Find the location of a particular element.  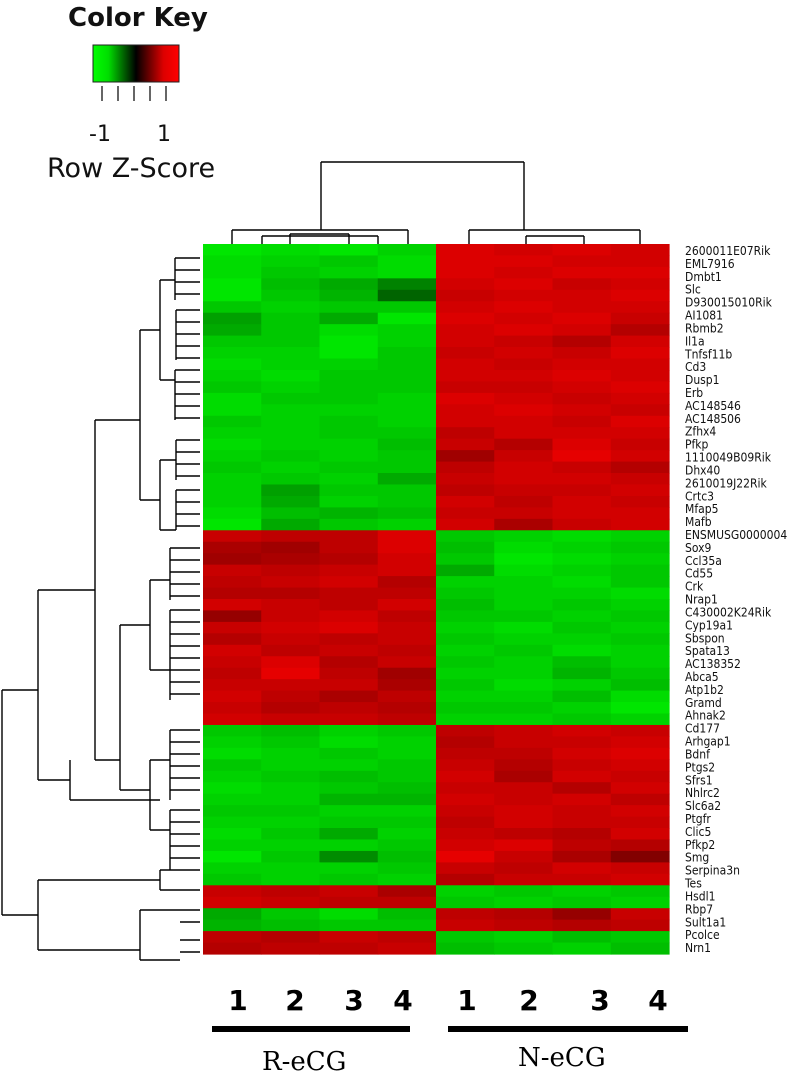

column-label: 4 is located at coordinates (657, 1000).